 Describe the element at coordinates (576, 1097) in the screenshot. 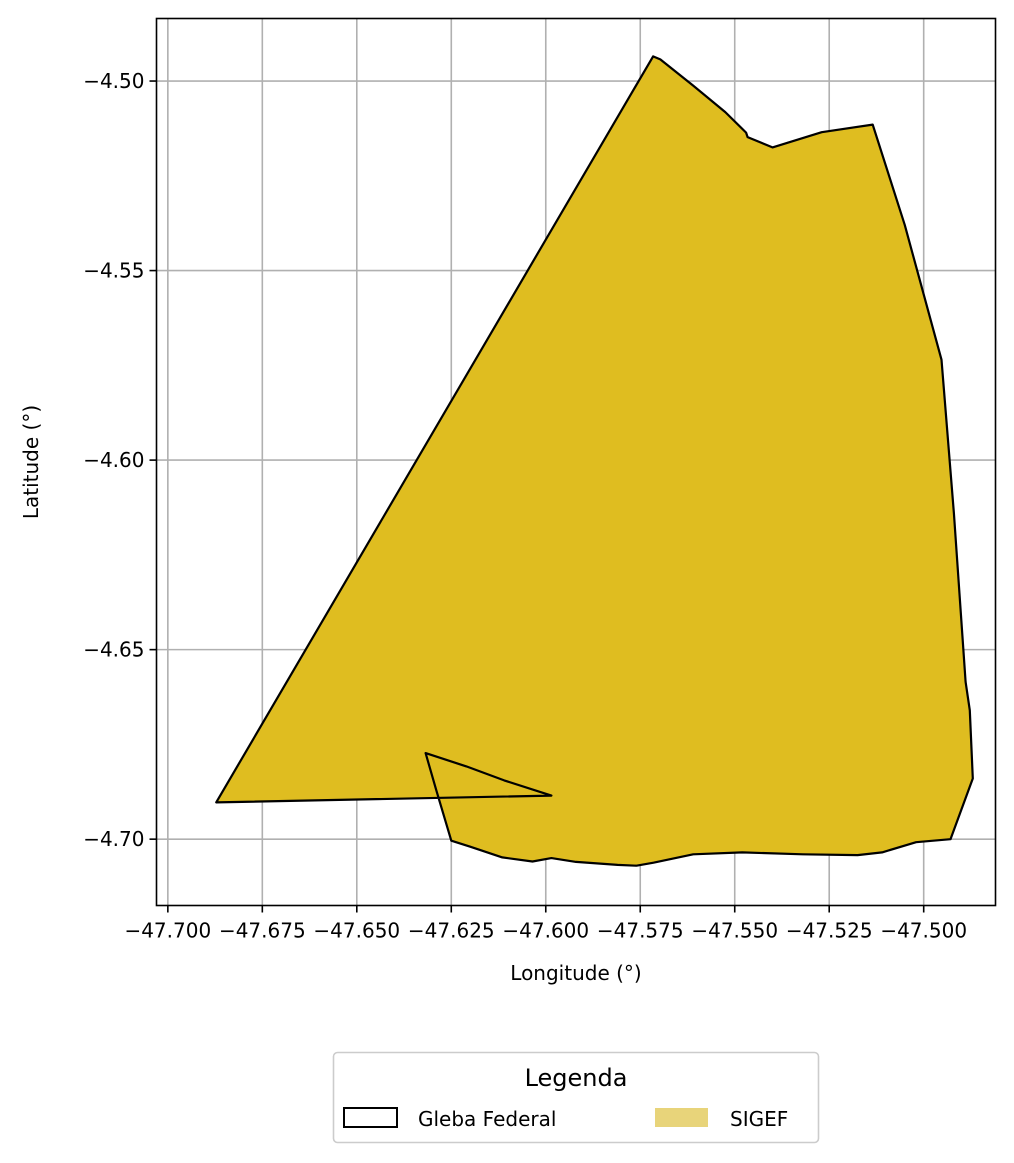

I see `legend: Legenda Gleba Federal SIGEF` at that location.